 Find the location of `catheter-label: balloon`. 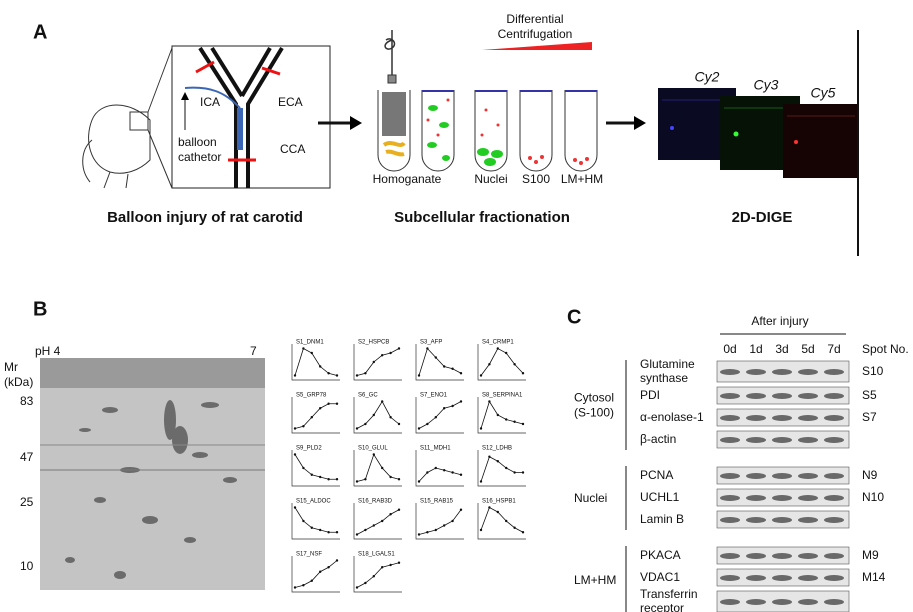

catheter-label: balloon is located at coordinates (197, 142).